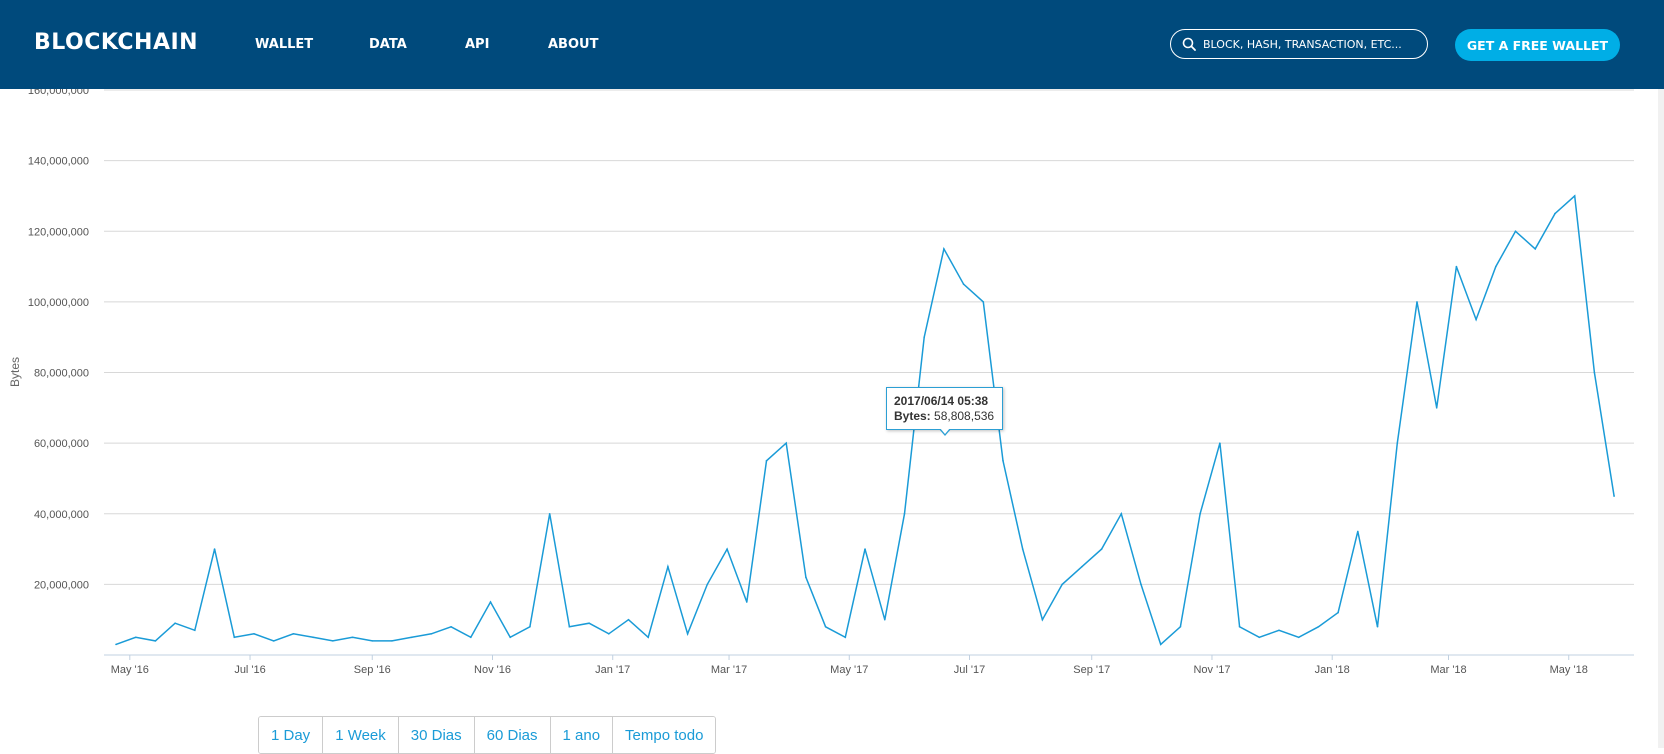 The height and width of the screenshot is (754, 1664). What do you see at coordinates (61, 515) in the screenshot?
I see `y-tick-label: 40,000,000` at bounding box center [61, 515].